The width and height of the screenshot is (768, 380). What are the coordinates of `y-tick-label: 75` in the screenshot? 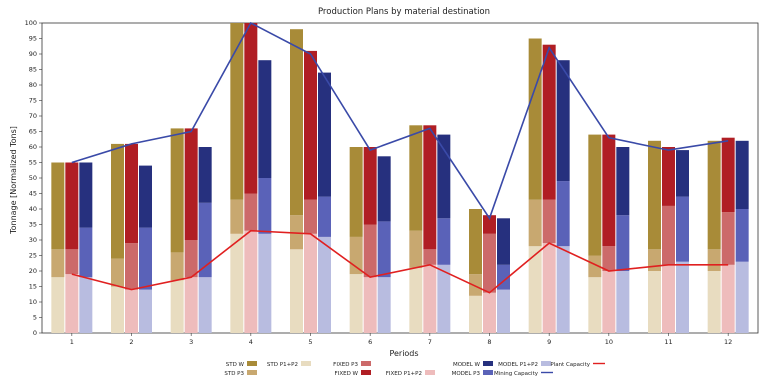 It's located at (33, 101).